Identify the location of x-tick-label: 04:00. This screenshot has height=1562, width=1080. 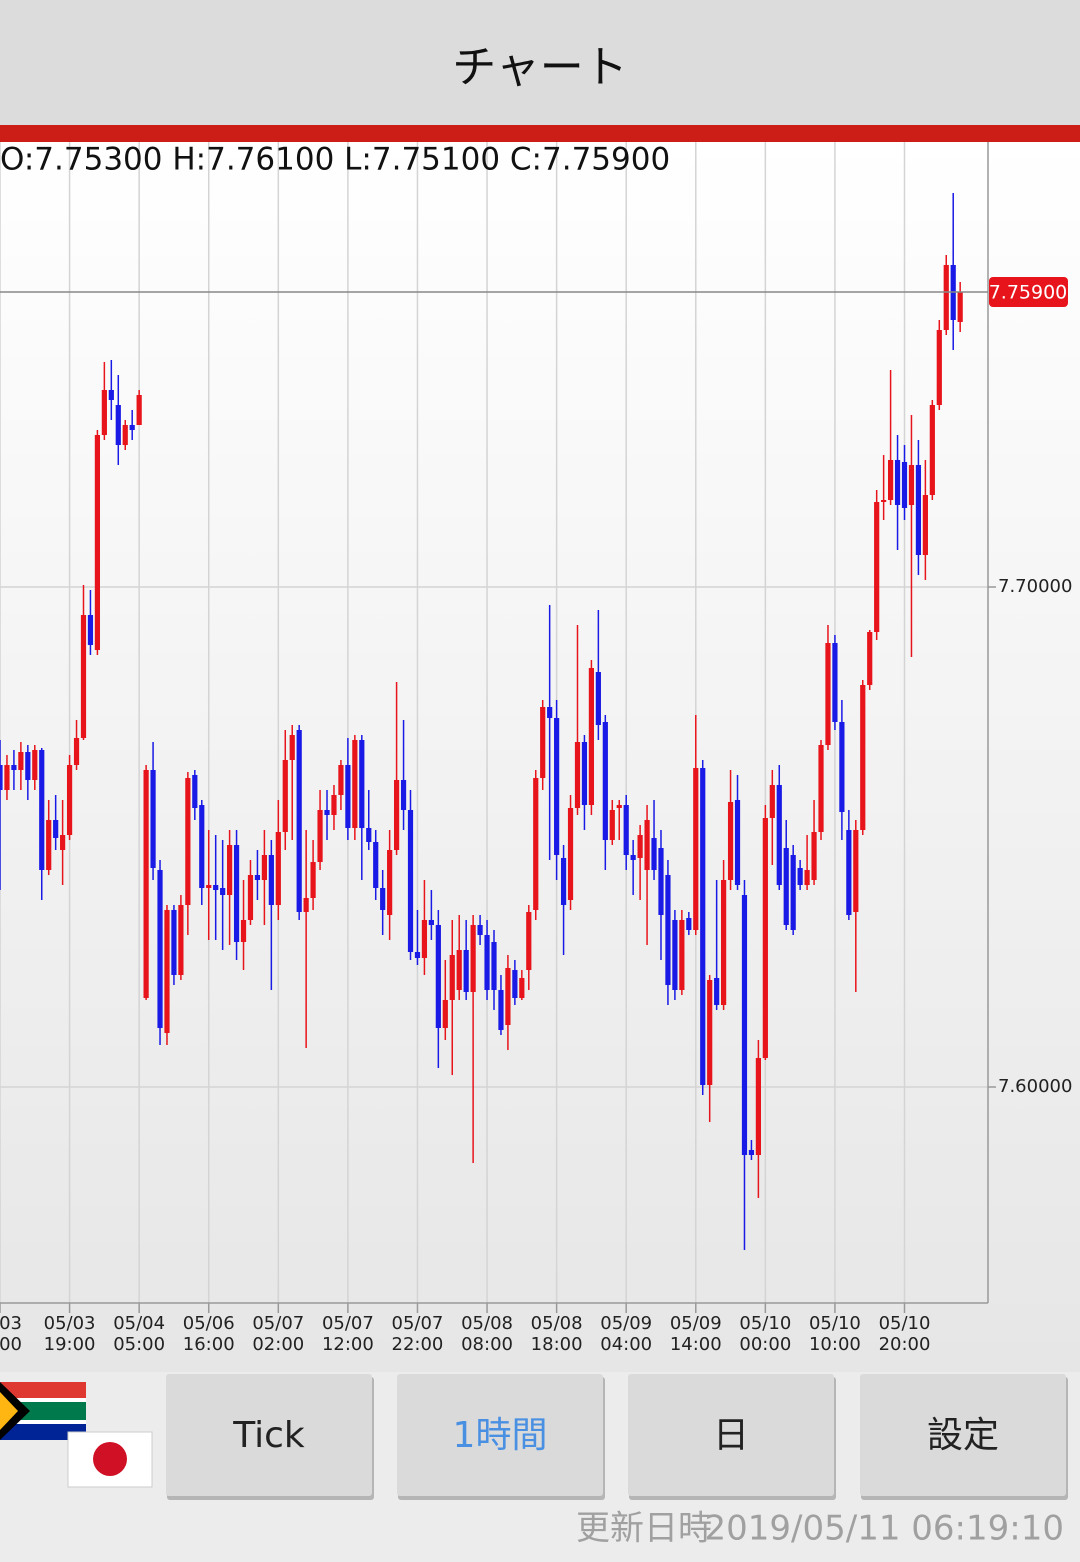
(626, 1344).